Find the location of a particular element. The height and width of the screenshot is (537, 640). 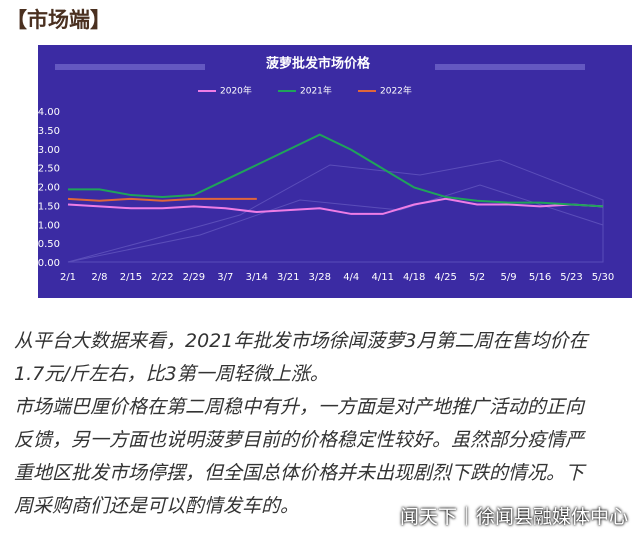

x-tick-label: 4/25 is located at coordinates (445, 277).